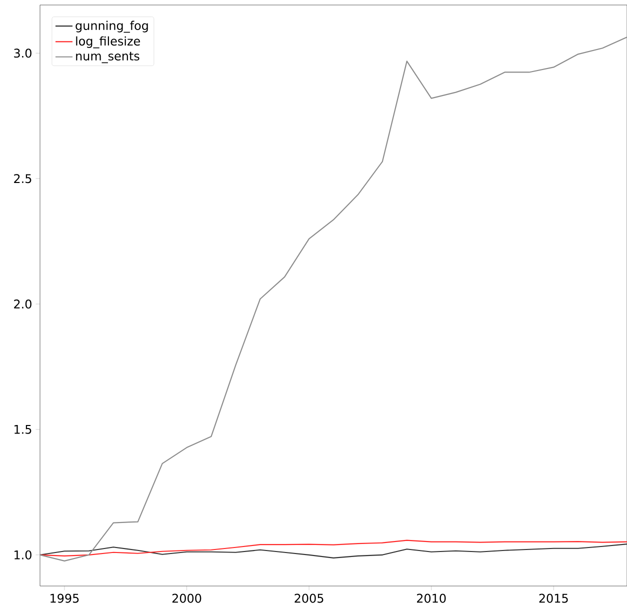 The width and height of the screenshot is (627, 612). I want to click on legend-label: gunning_fog, so click(112, 26).